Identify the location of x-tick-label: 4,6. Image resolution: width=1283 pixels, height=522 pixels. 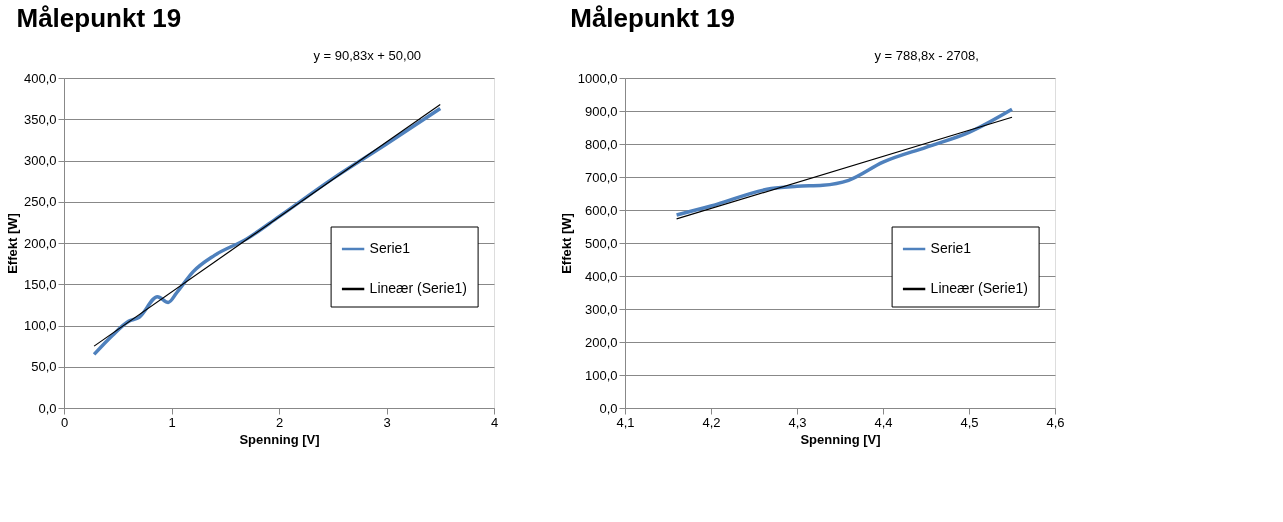
(1055, 422).